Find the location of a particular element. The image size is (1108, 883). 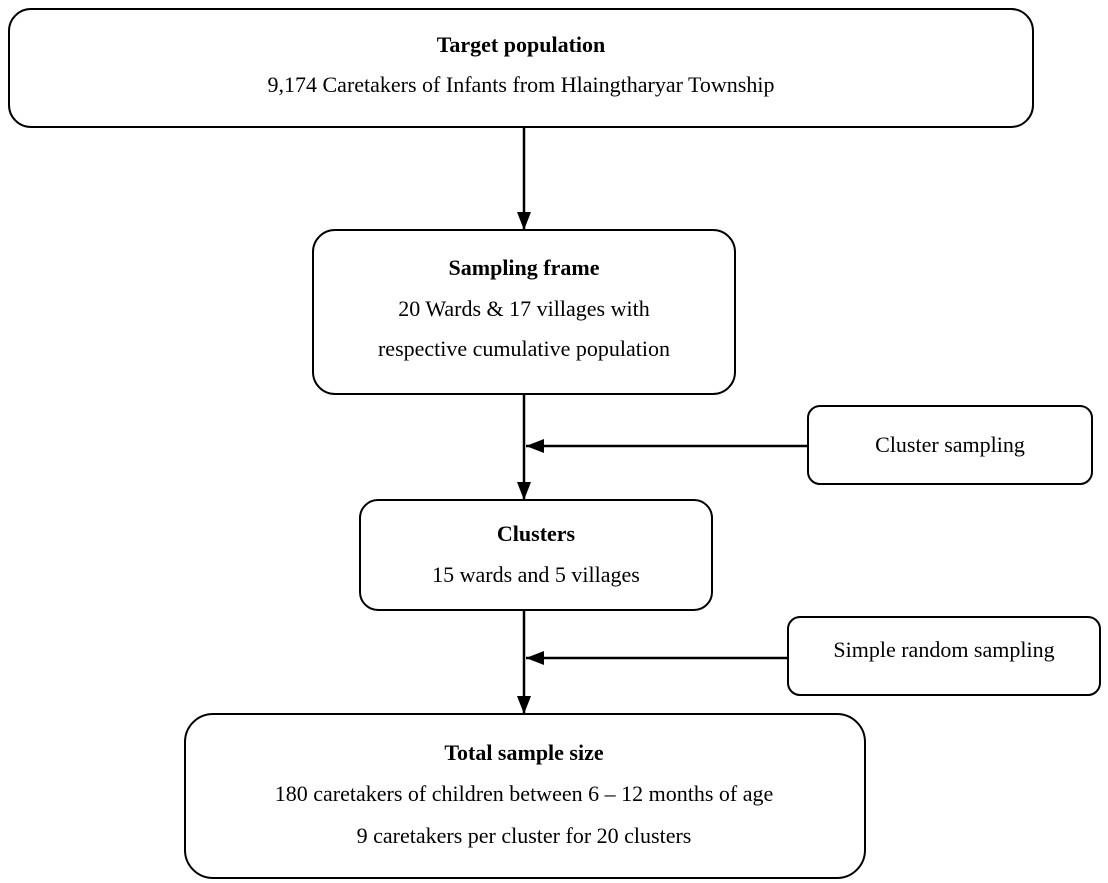

node-title: Target population is located at coordinates (521, 44).